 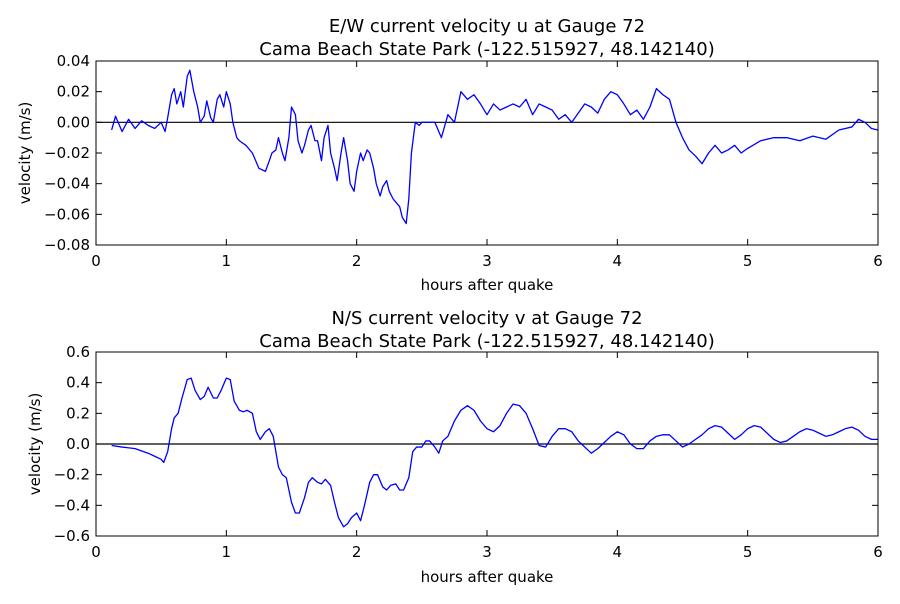 I want to click on y-tick-label: 0.2, so click(x=78, y=413).